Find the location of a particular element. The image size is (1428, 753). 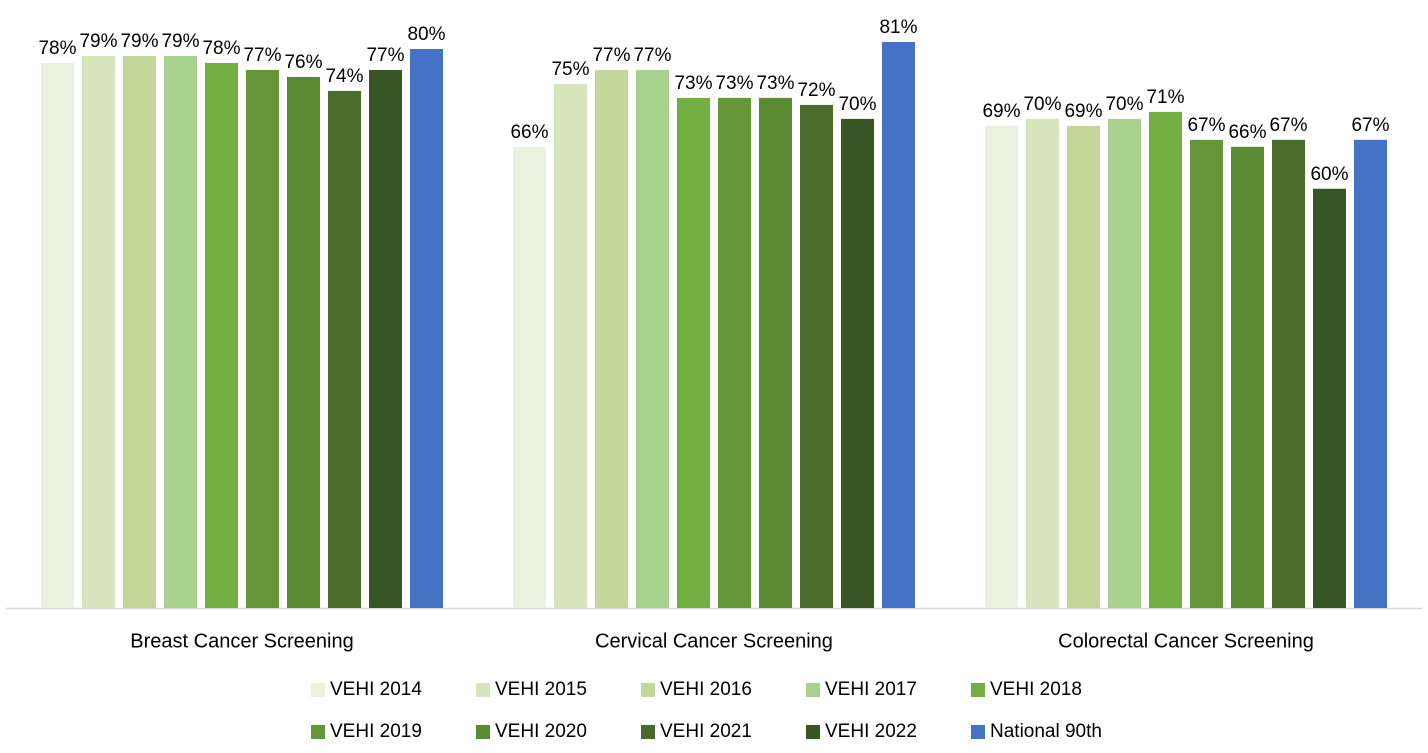

legend-label: VEHI 2014 is located at coordinates (376, 689).